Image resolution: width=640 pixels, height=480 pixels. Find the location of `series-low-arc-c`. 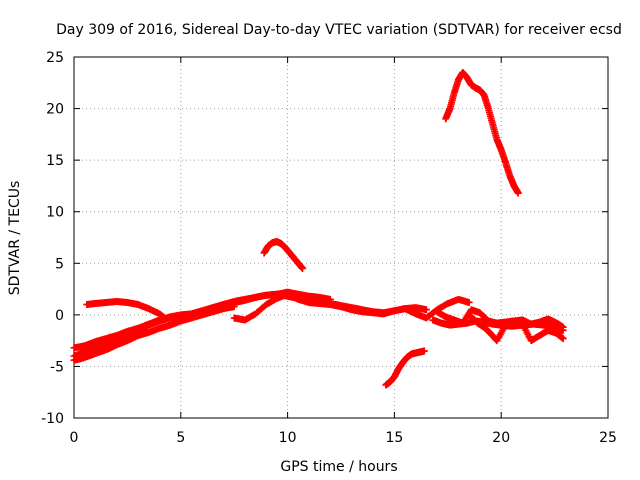

series-low-arc-c is located at coordinates (154, 333).